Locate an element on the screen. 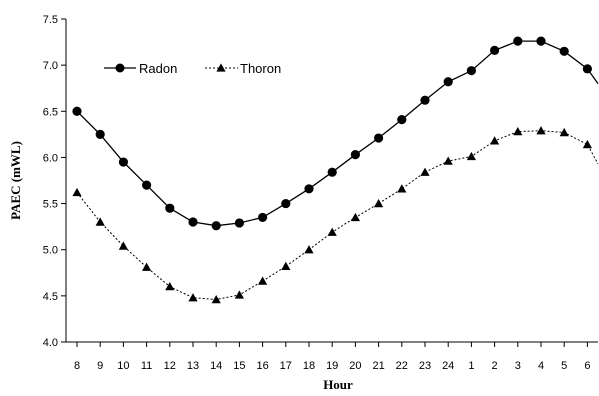 The height and width of the screenshot is (396, 599). legend-radon-label: Radon is located at coordinates (158, 68).